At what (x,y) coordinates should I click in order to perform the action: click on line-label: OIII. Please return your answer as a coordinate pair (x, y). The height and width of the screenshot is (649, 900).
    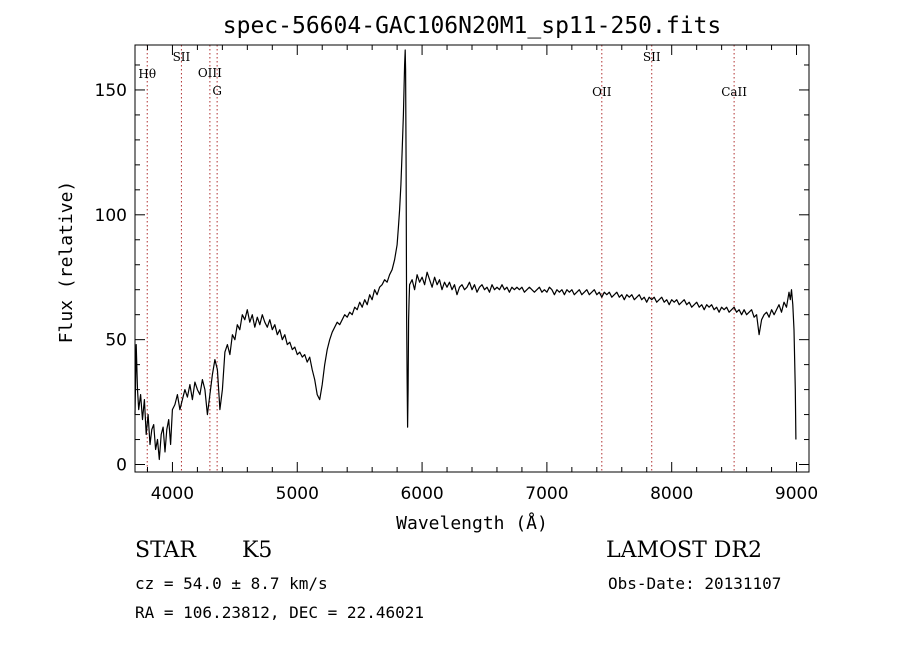
    Looking at the image, I should click on (210, 73).